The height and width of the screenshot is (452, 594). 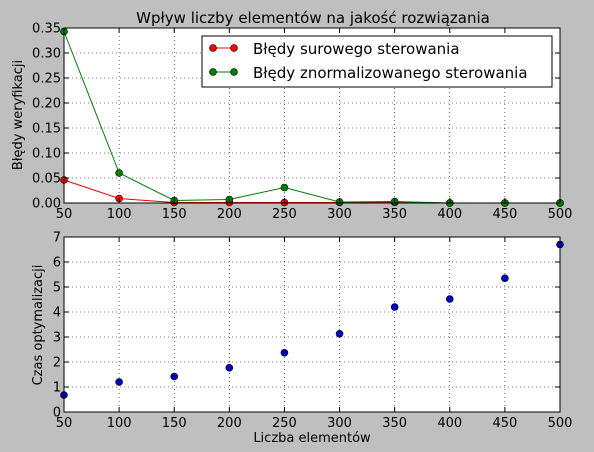 I want to click on bottom-chart-xtick-label: 450, so click(x=504, y=423).